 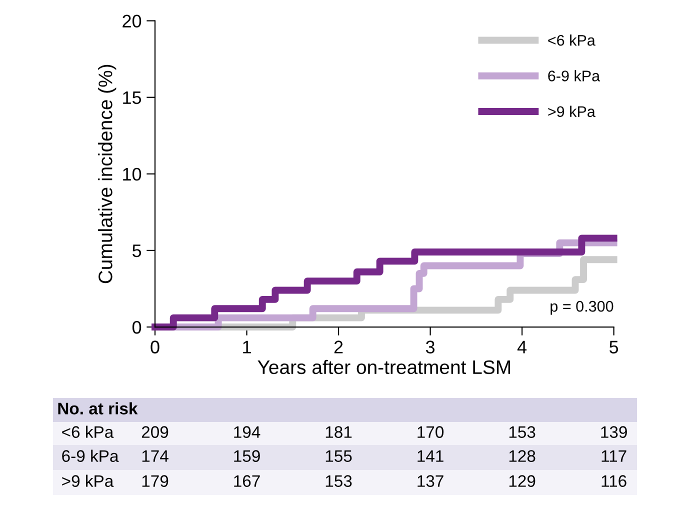 What do you see at coordinates (522, 456) in the screenshot?
I see `text: 128` at bounding box center [522, 456].